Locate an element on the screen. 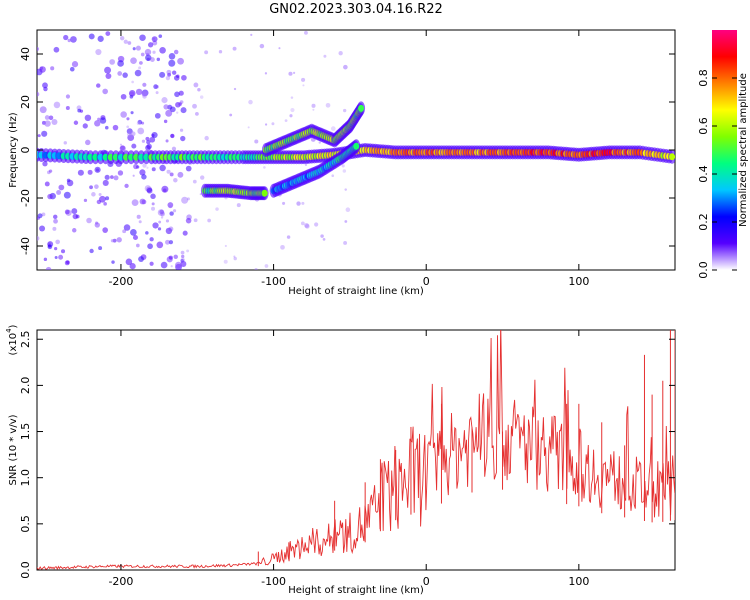 This screenshot has width=750, height=600. colorbar-tick-label: 0.8 is located at coordinates (703, 78).